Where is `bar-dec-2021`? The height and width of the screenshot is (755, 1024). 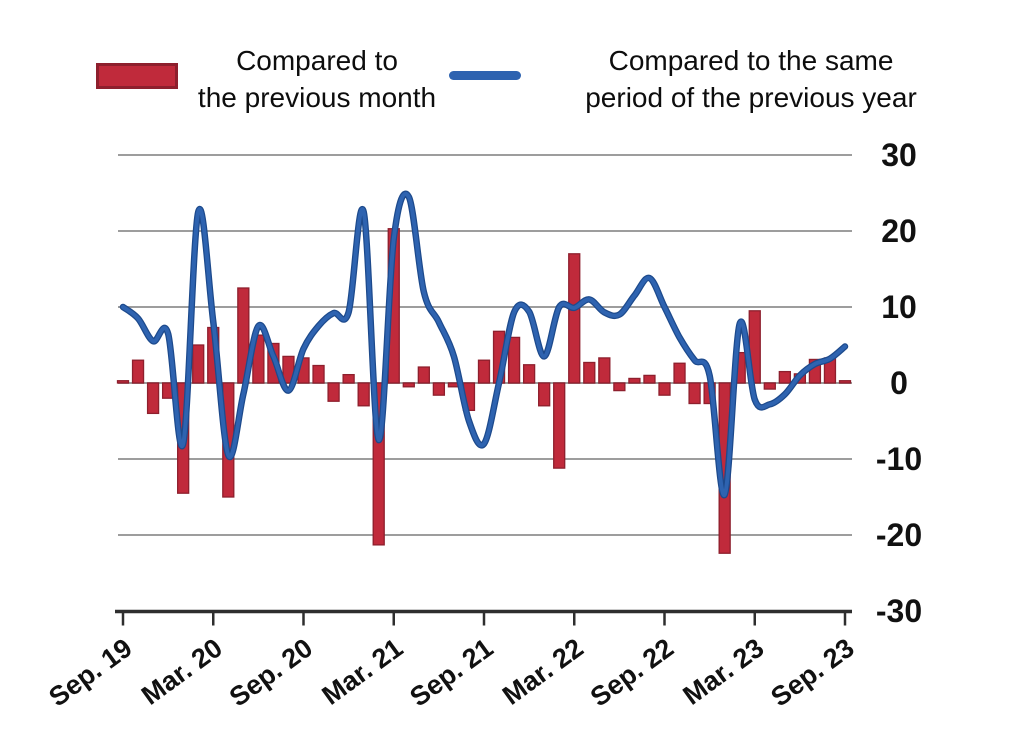 bar-dec-2021 is located at coordinates (529, 374).